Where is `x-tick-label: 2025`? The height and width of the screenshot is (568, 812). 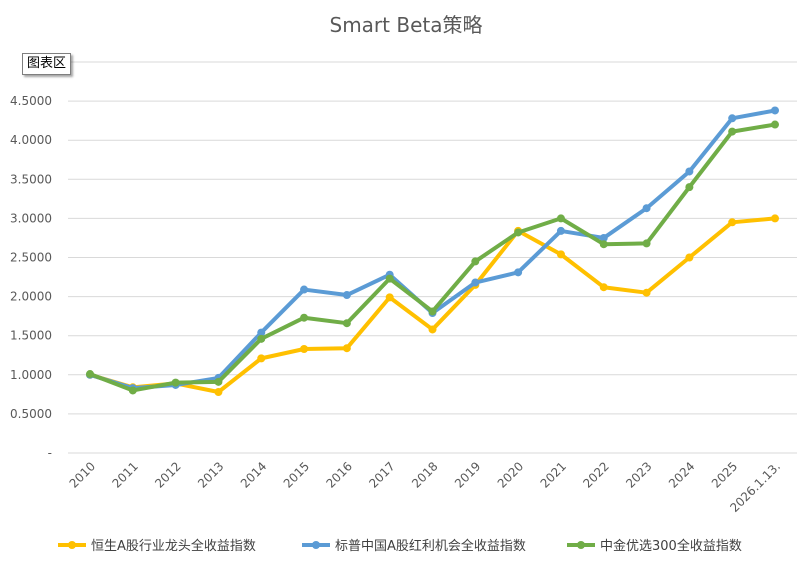 x-tick-label: 2025 is located at coordinates (724, 474).